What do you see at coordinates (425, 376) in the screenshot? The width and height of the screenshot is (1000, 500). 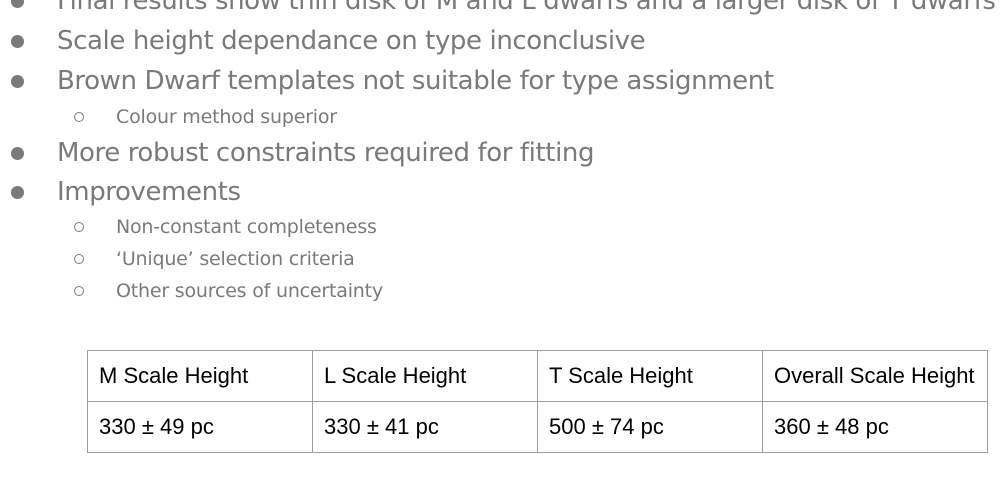 I see `header-l-scale-height: L Scale Height` at bounding box center [425, 376].